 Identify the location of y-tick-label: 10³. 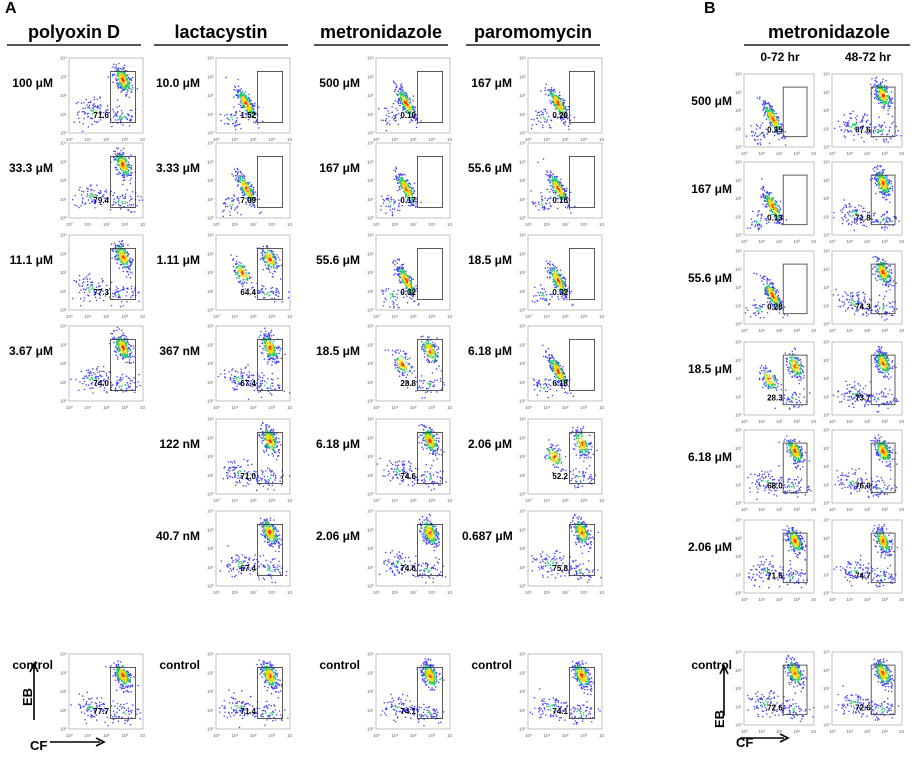
(210, 253).